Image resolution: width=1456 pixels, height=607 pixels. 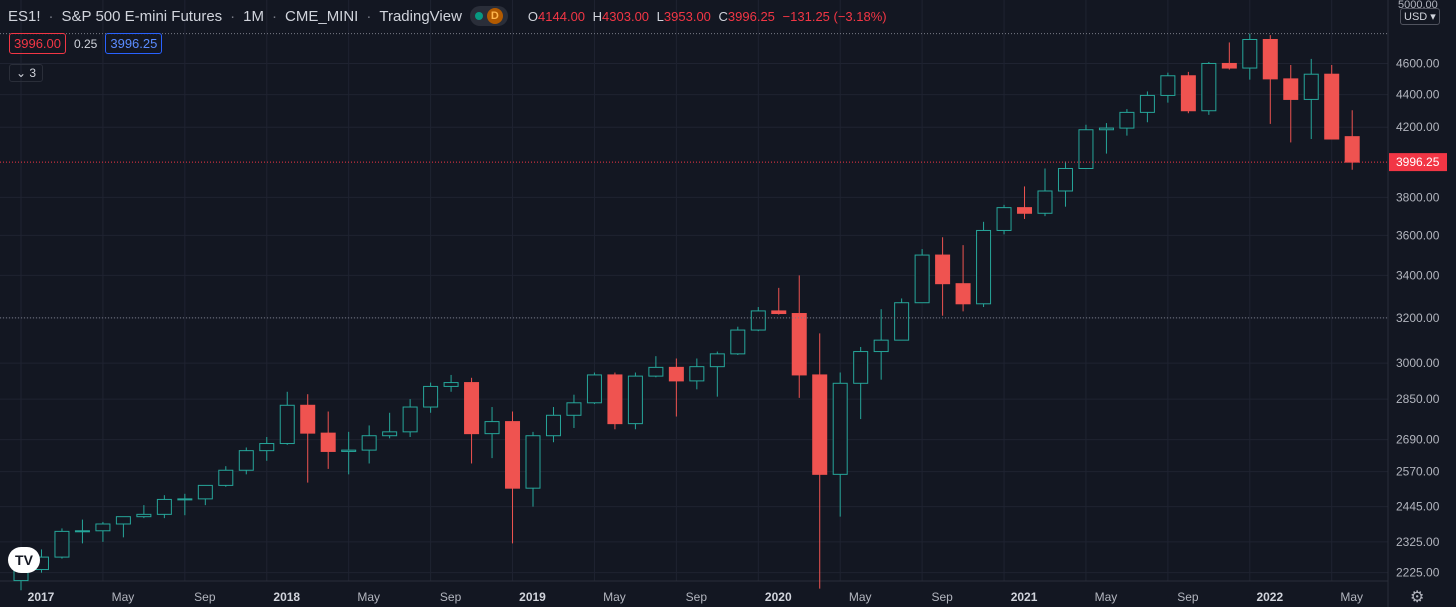 I want to click on y-tick-label: 3400.00, so click(x=1418, y=275).